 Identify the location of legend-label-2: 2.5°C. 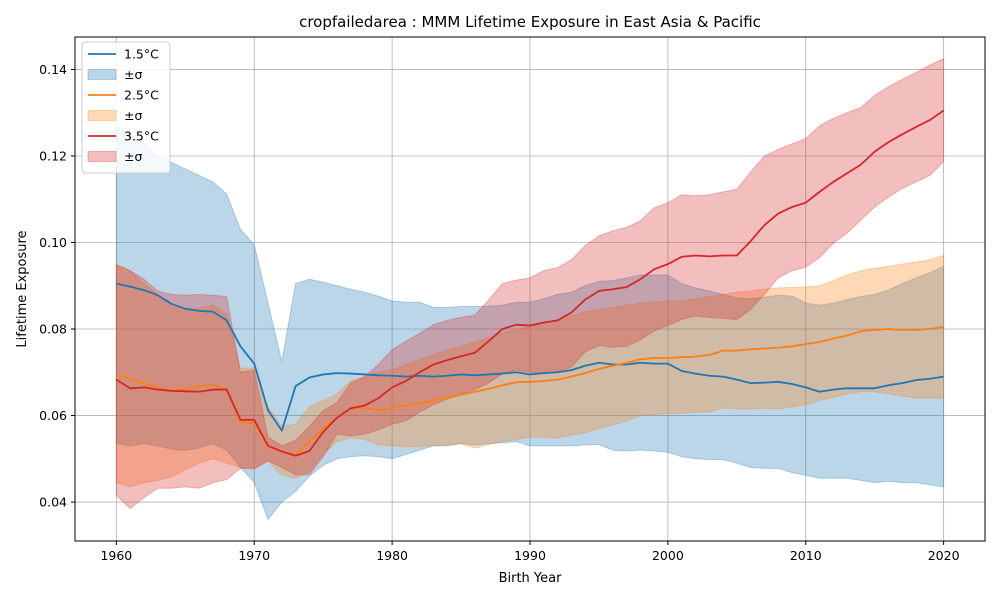
(141, 95).